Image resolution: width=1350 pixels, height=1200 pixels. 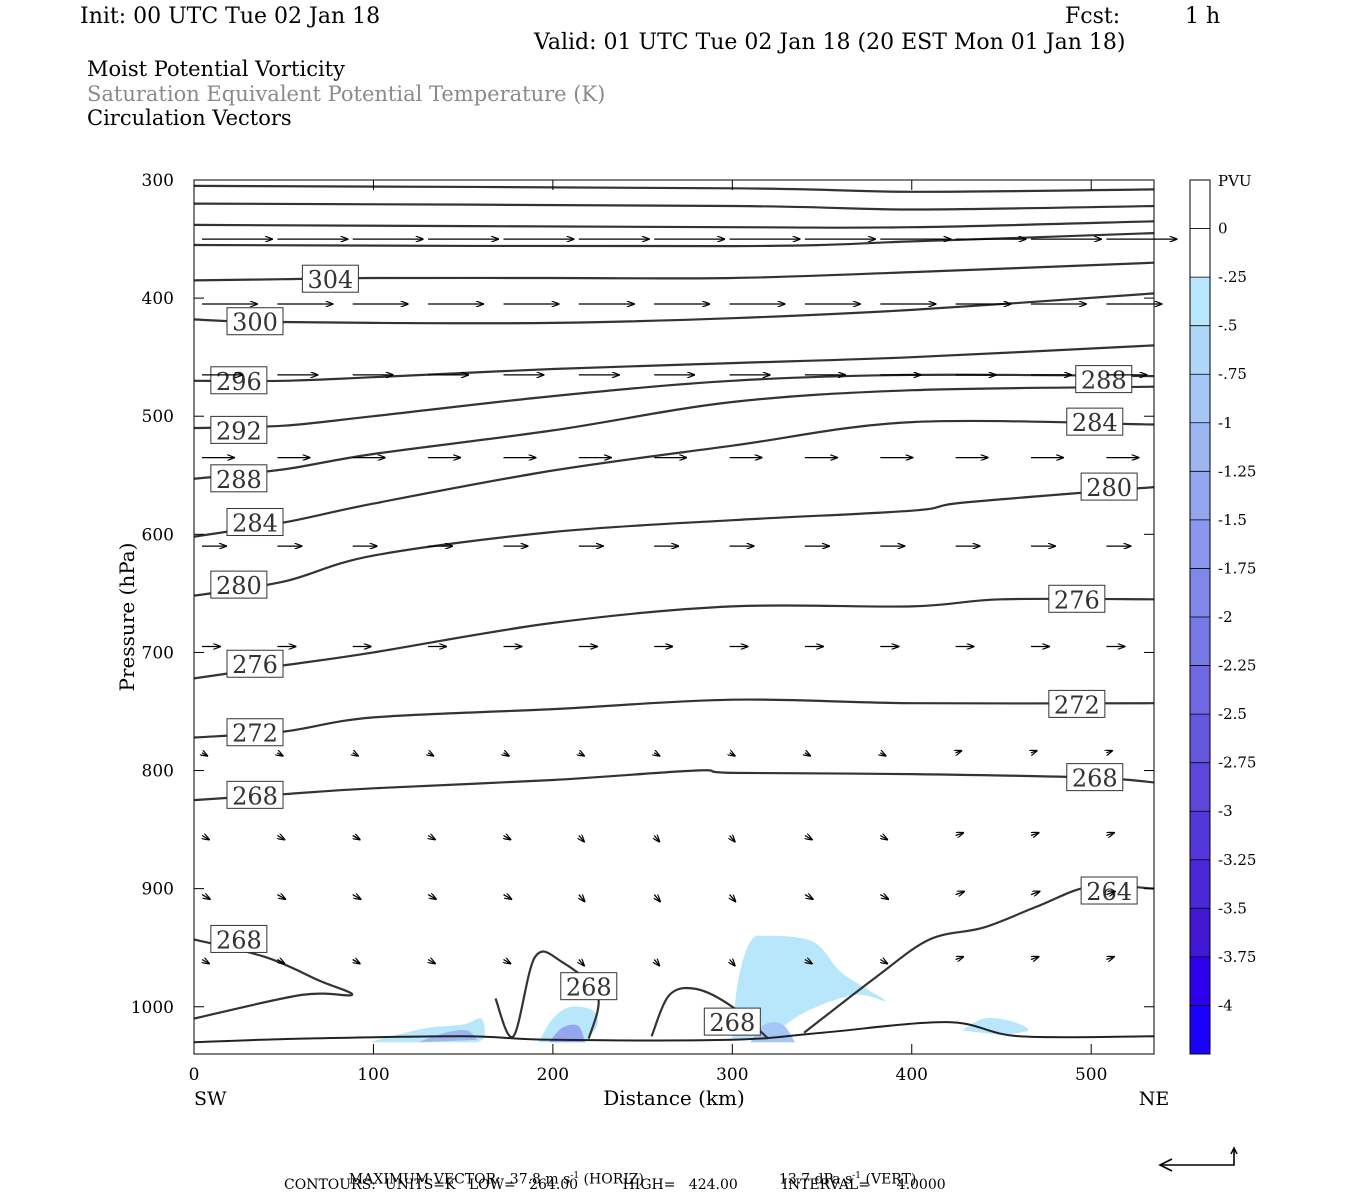 I want to click on colorbar-label: -2.25, so click(x=1237, y=666).